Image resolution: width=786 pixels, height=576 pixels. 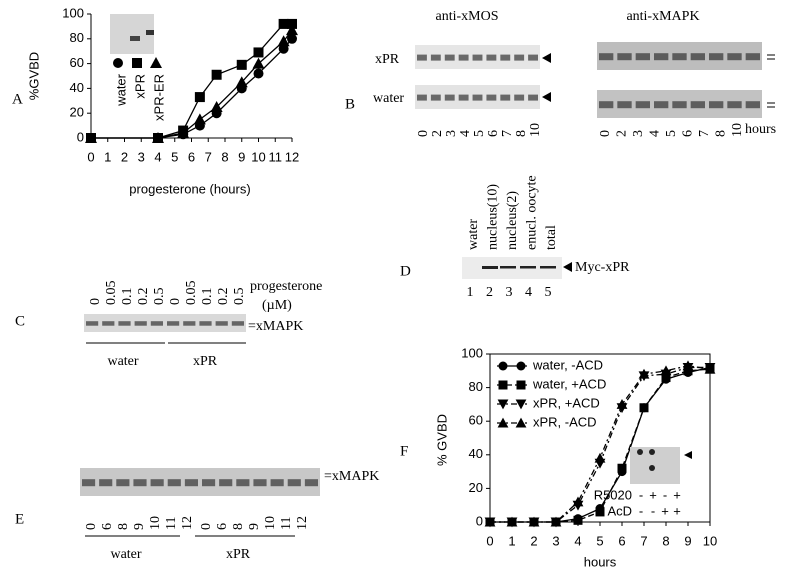 I want to click on panel-letter: F, so click(x=404, y=451).